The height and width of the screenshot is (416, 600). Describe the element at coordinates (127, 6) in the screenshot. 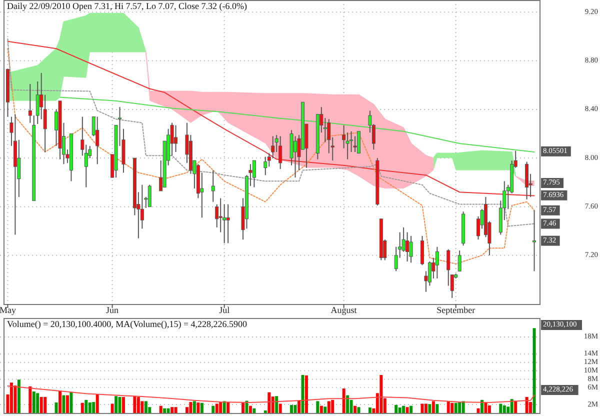

I see `chart-title: Daily 22/09/2010 Open 7.31, Hi 7.57, Lo 7.07, Close 7.32 (-6.0%)` at that location.